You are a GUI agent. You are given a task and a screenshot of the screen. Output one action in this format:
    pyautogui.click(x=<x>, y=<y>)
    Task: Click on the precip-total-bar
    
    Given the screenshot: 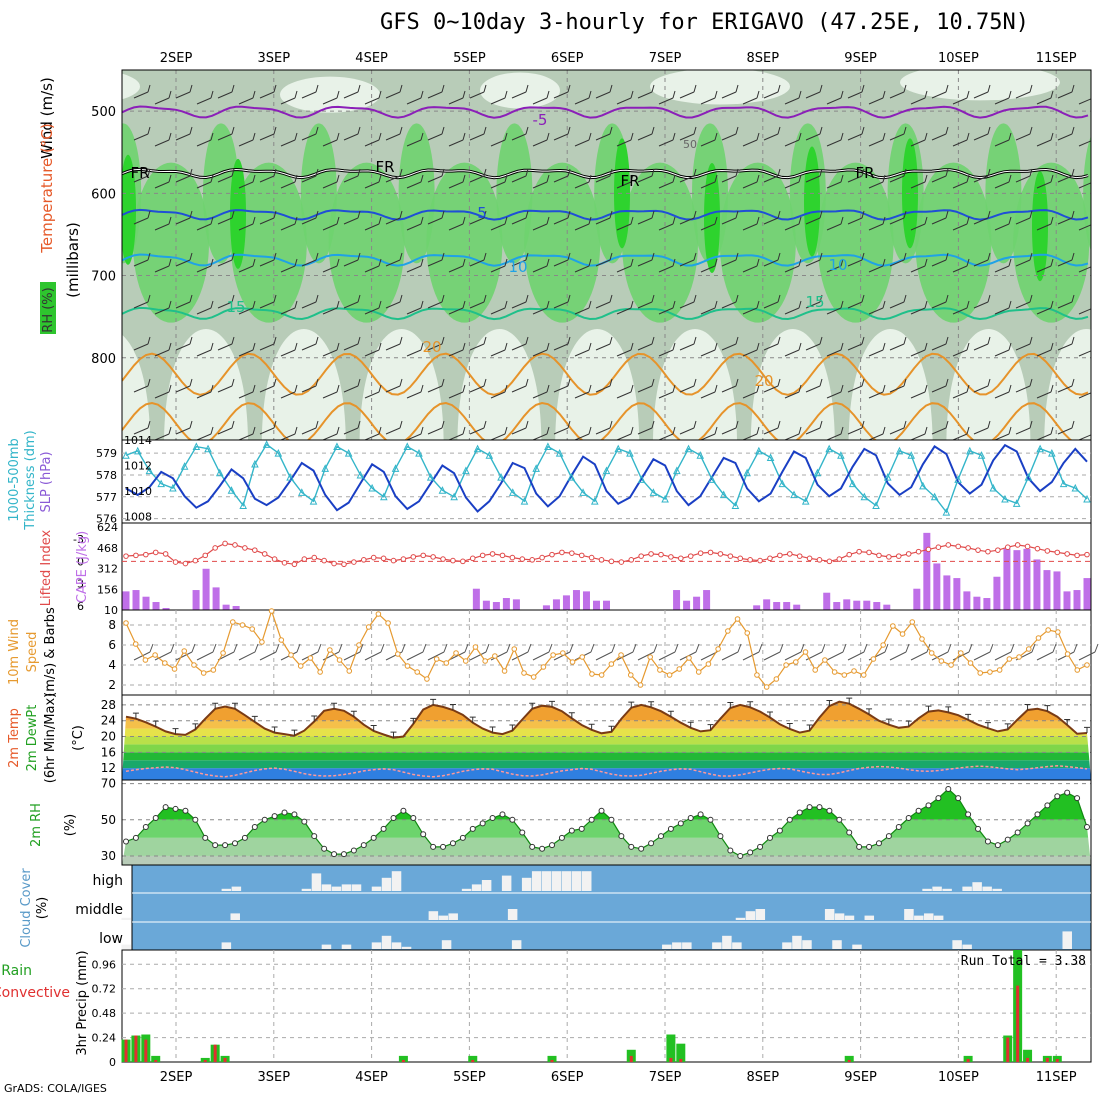 What is the action you would take?
    pyautogui.click(x=403, y=1058)
    